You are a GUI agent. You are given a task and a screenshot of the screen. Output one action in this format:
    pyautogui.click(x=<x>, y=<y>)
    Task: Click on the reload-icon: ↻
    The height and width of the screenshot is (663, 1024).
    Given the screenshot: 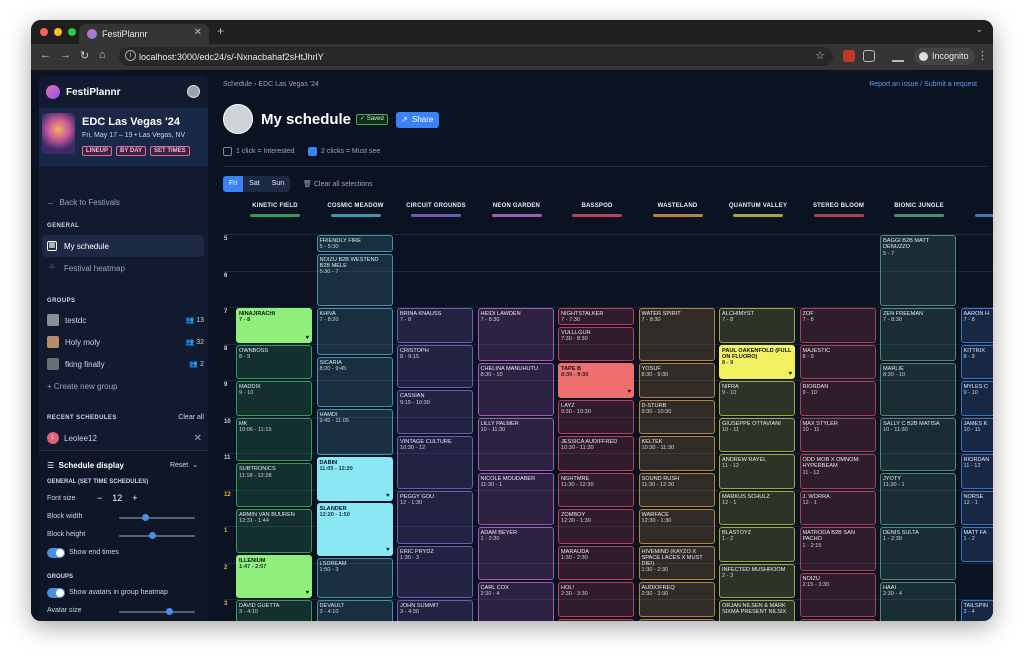 What is the action you would take?
    pyautogui.click(x=85, y=56)
    